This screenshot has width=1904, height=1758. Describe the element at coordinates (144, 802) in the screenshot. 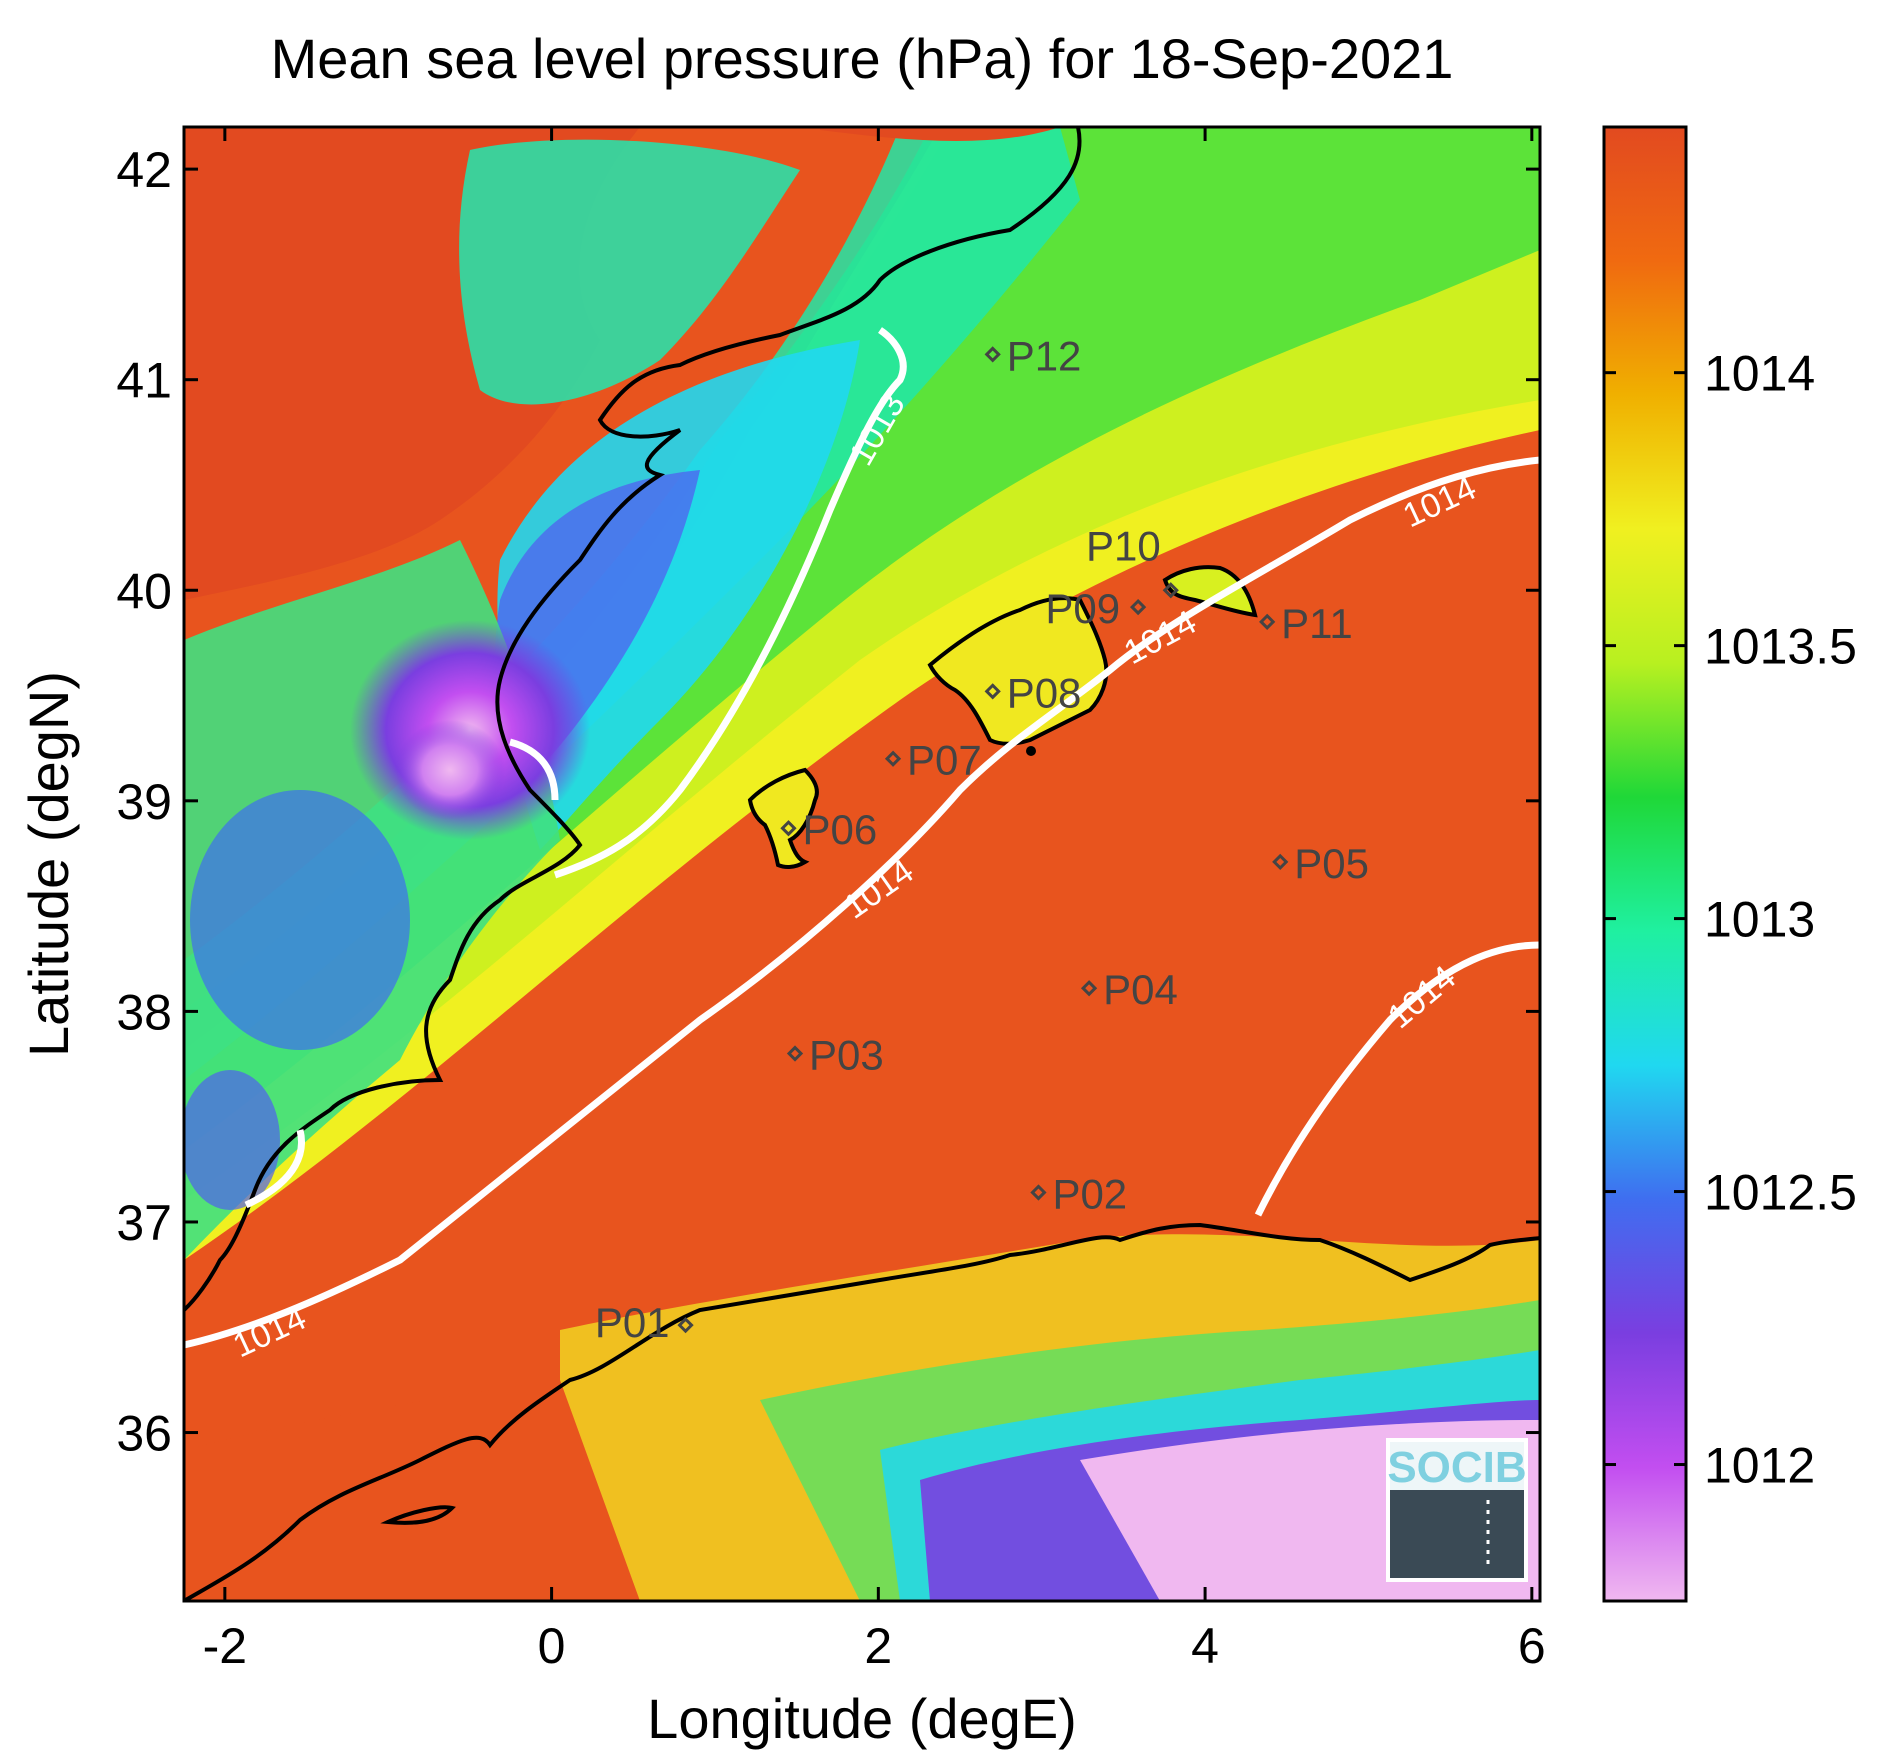

I see `y-tick-label: 39` at that location.